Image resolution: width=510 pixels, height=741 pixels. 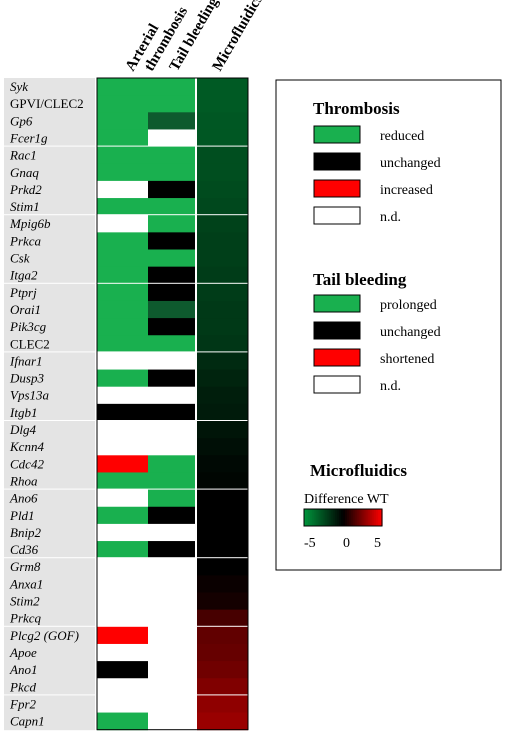 I want to click on legend-thrombosis-label: unchanged, so click(x=410, y=163).